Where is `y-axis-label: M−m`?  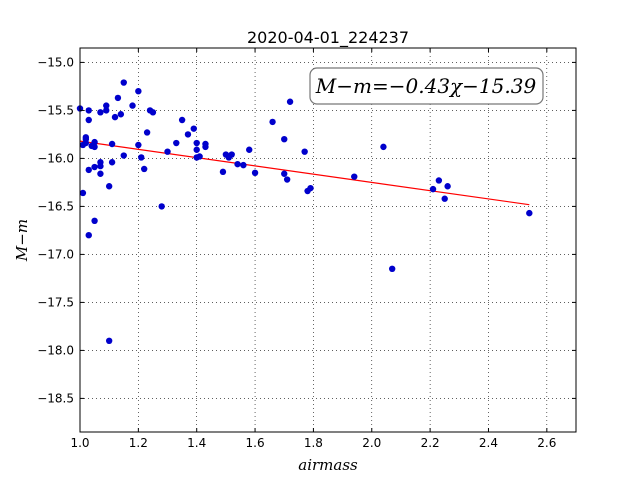 y-axis-label: M−m is located at coordinates (22, 240).